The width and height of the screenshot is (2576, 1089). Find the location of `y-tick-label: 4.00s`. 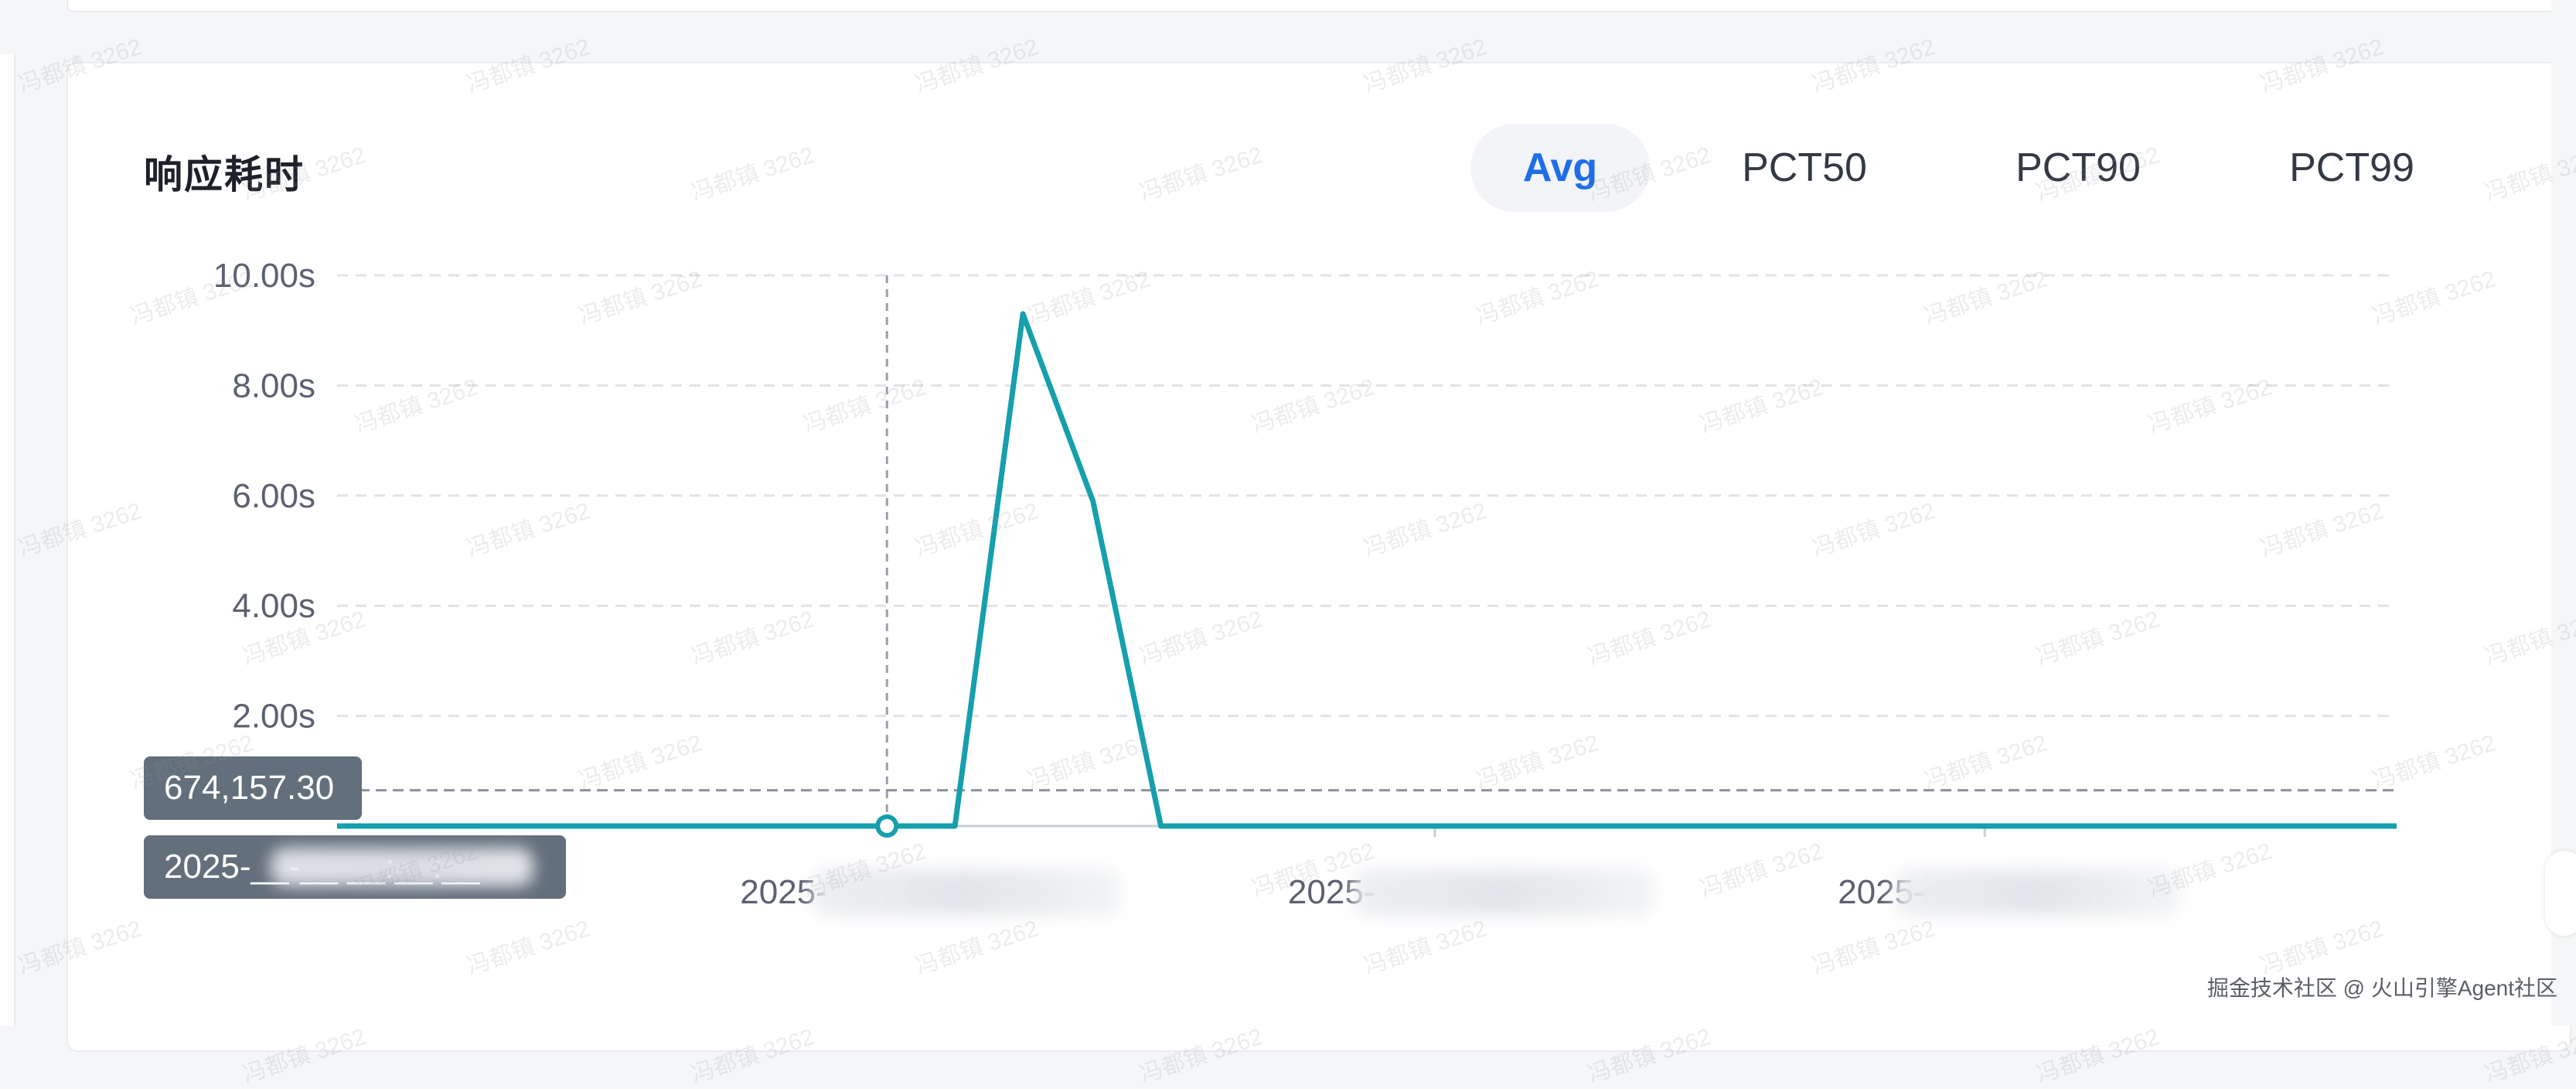

y-tick-label: 4.00s is located at coordinates (273, 606).